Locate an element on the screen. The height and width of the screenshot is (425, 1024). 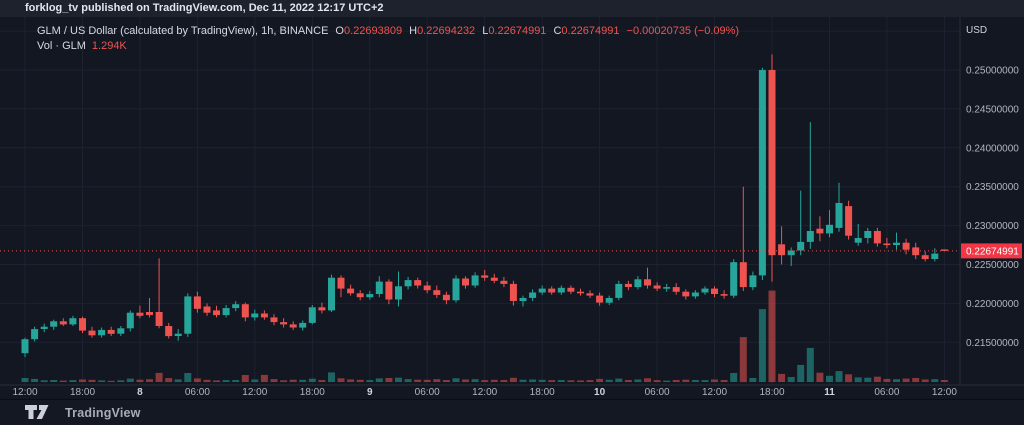
footer-bar: TradingView is located at coordinates (512, 412).